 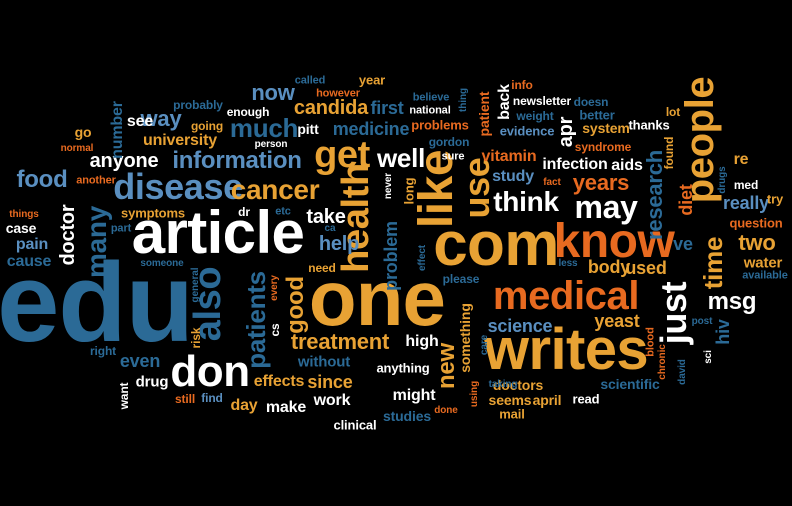 What do you see at coordinates (461, 279) in the screenshot?
I see `word: please` at bounding box center [461, 279].